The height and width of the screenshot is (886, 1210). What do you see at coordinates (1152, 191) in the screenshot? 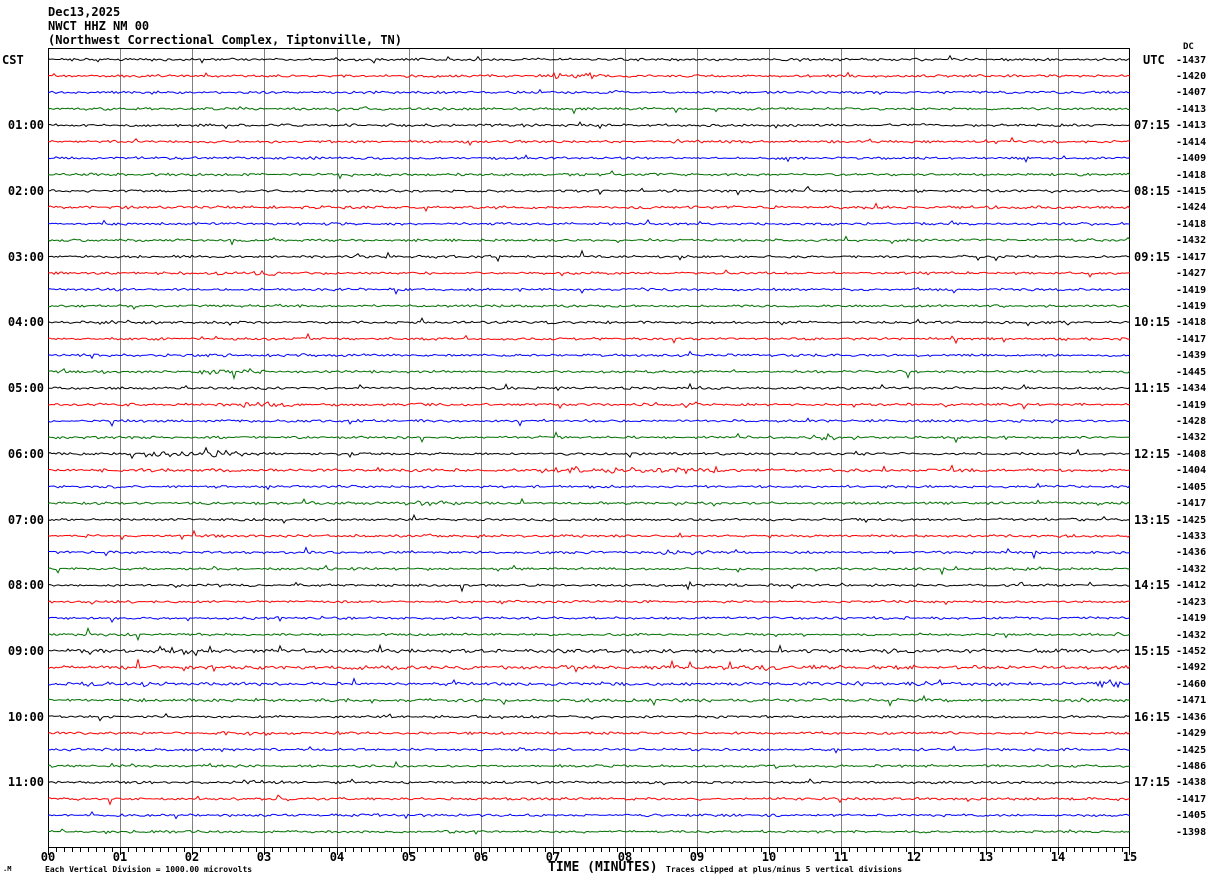
I see `utc-hour-label: 08:15` at bounding box center [1152, 191].